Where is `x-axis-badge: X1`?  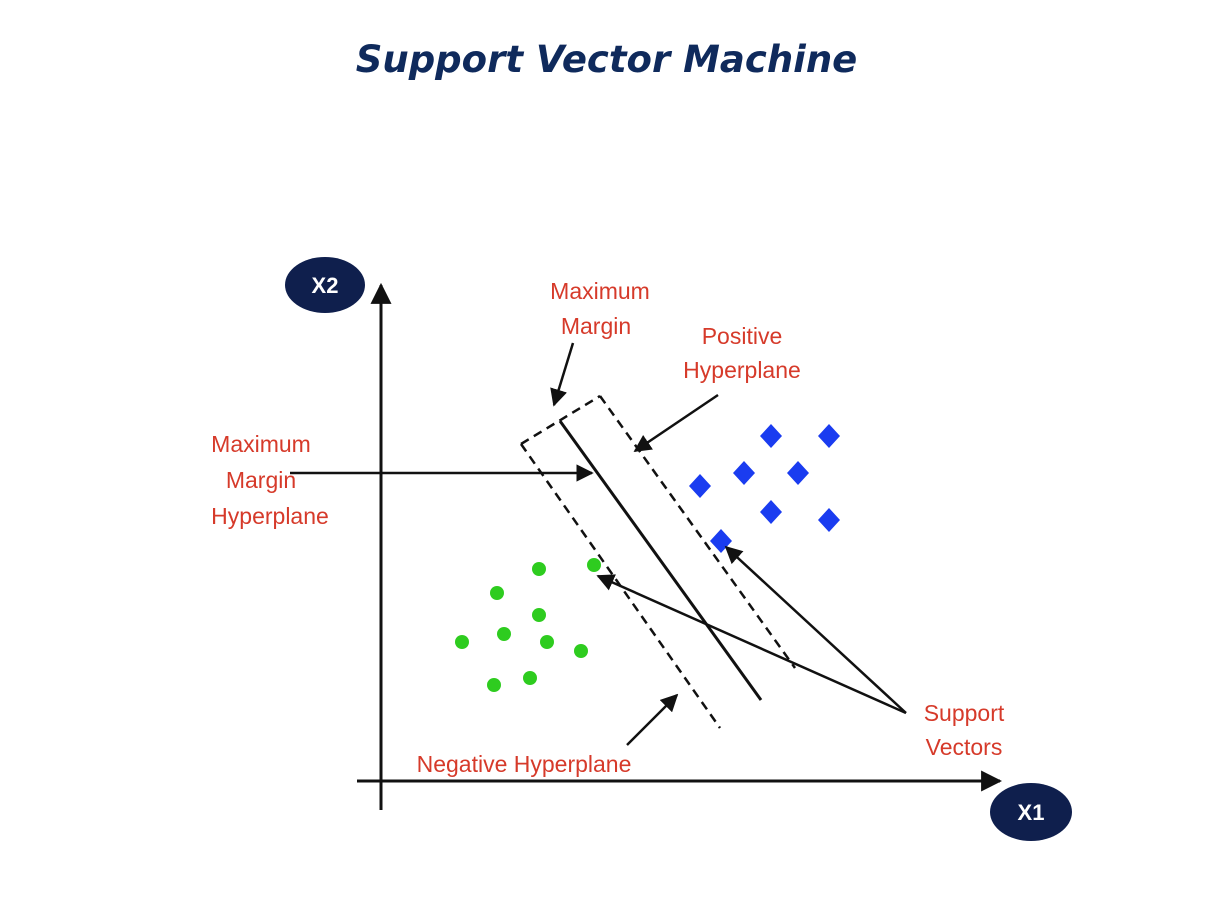 x-axis-badge: X1 is located at coordinates (1031, 812).